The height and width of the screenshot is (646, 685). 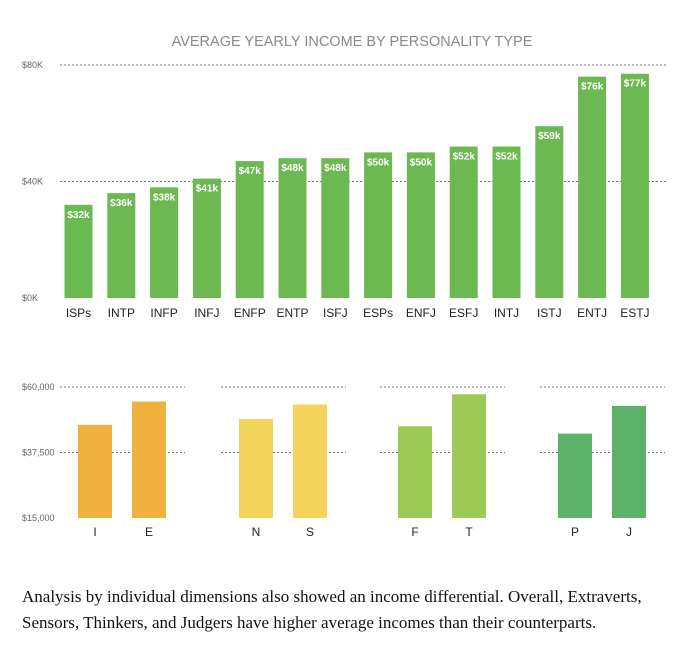 What do you see at coordinates (149, 532) in the screenshot?
I see `x-tick-label: E` at bounding box center [149, 532].